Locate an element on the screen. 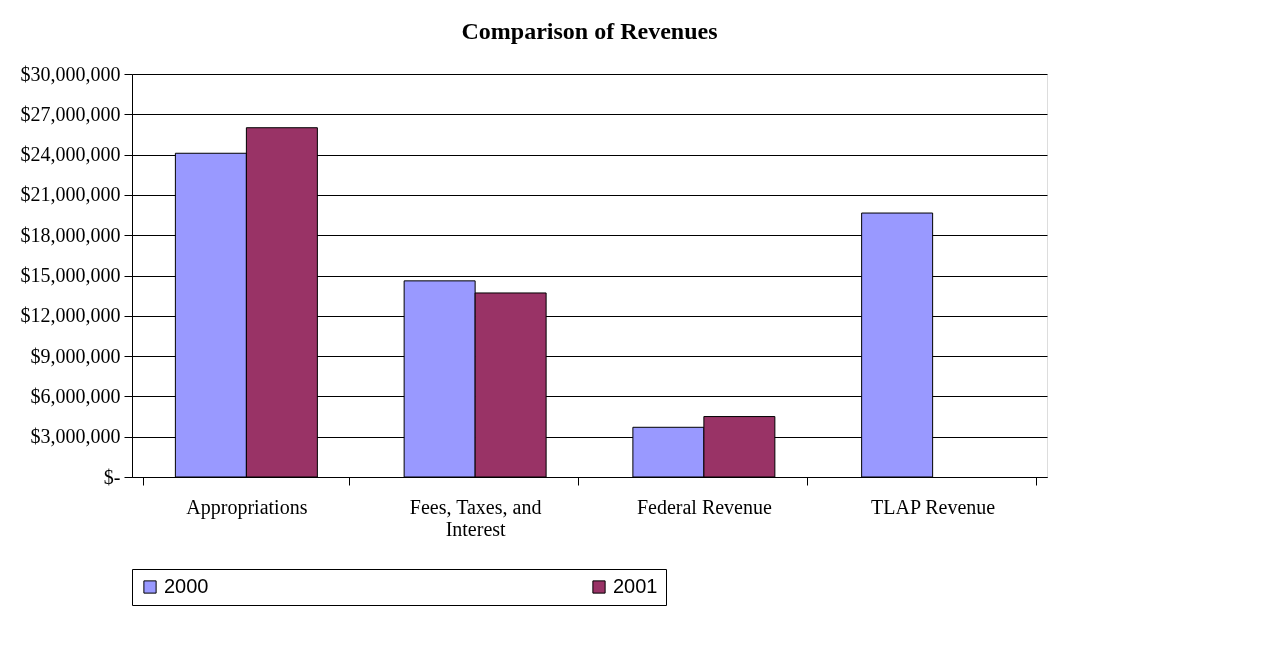 The image size is (1273, 665). y-tick-label: $18,000,000 is located at coordinates (70, 234).